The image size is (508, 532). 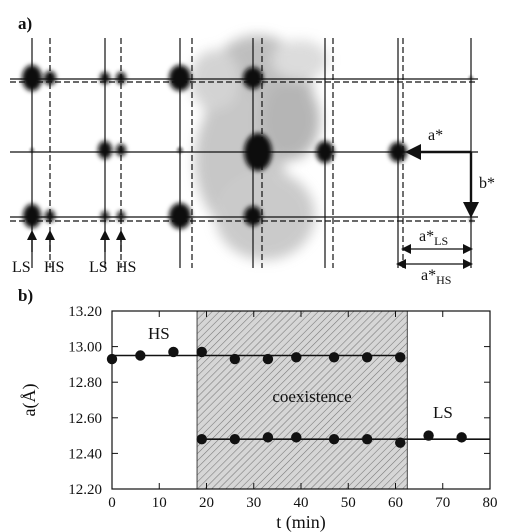 I want to click on b-star-label: b*, so click(x=487, y=183).